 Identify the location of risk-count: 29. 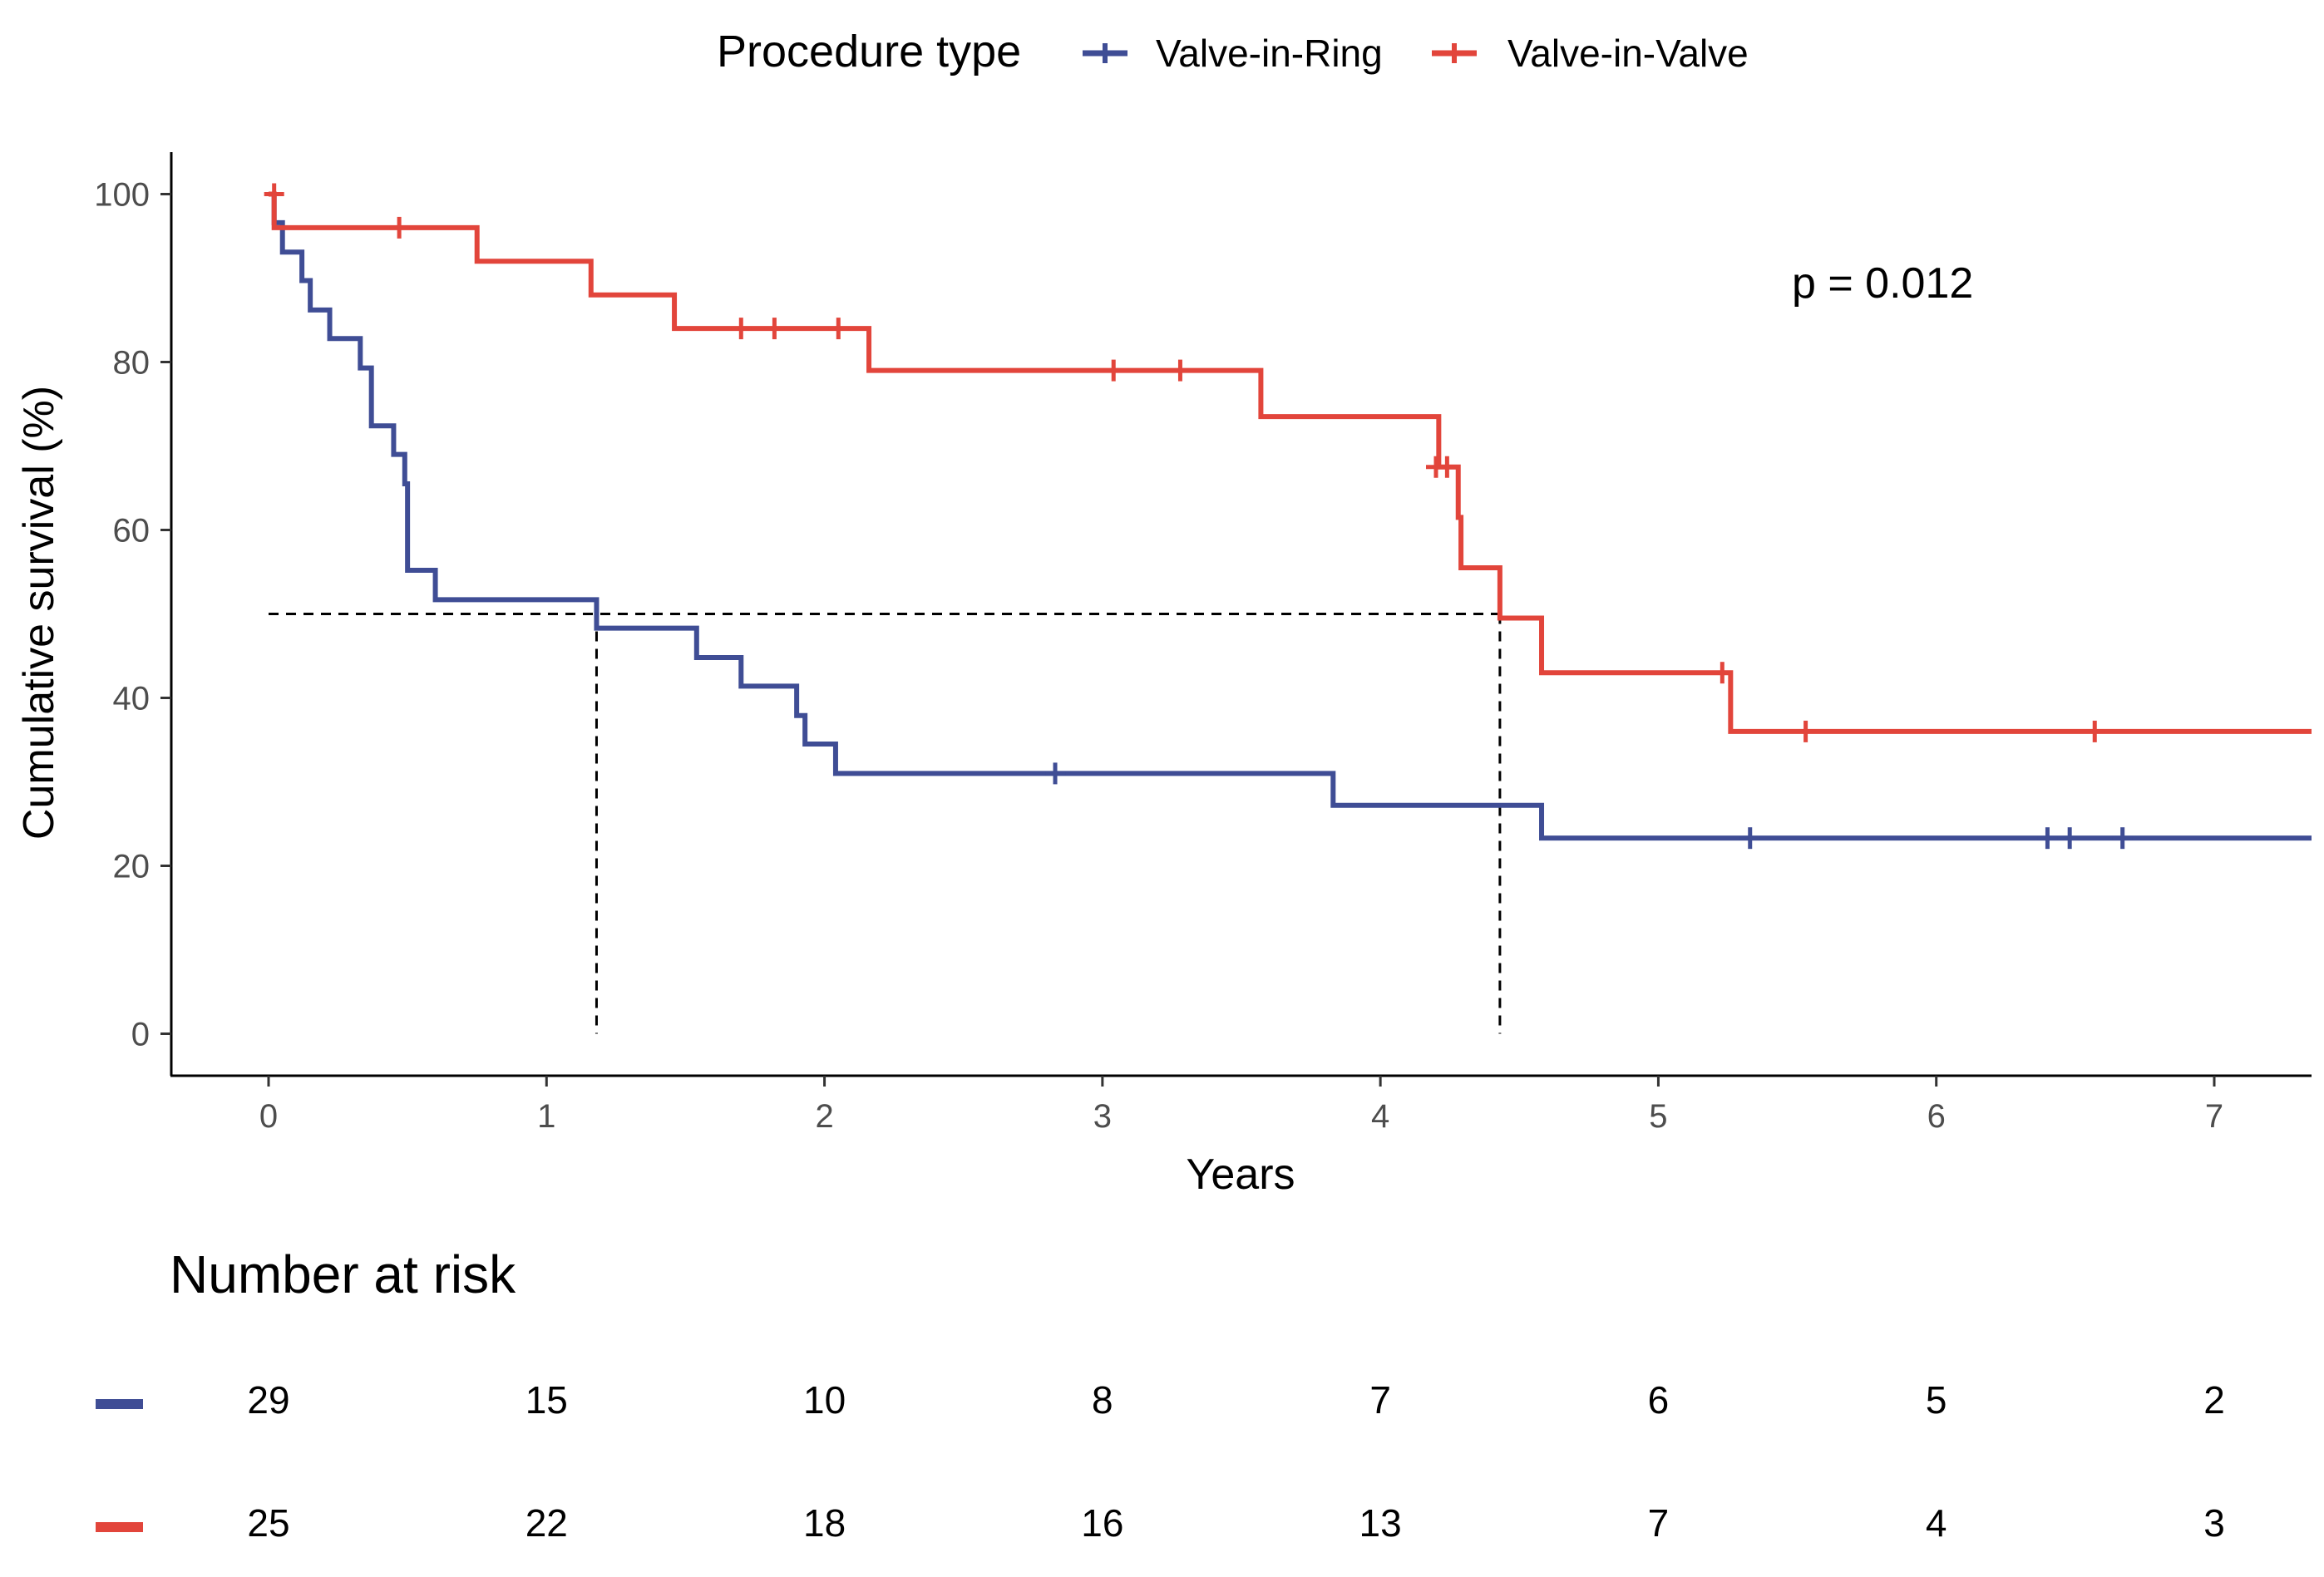
(268, 1400).